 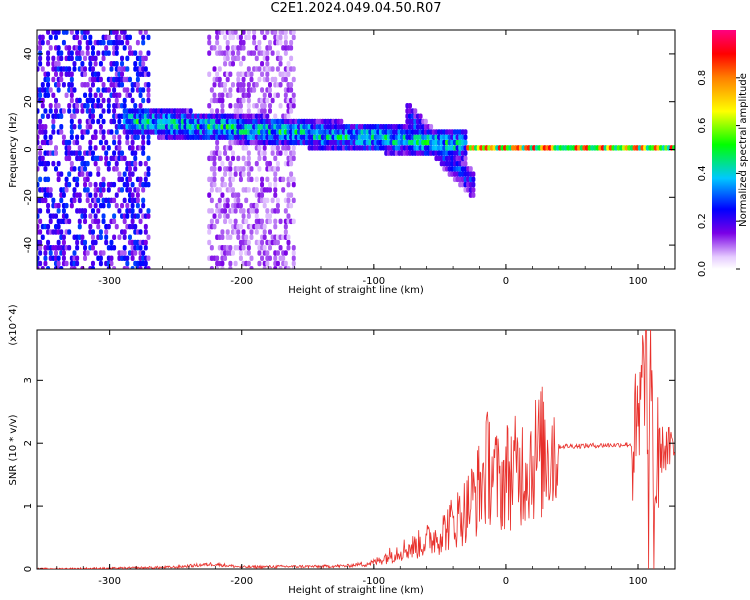 What do you see at coordinates (637, 281) in the screenshot?
I see `spectrogram-x-tick-label: 100` at bounding box center [637, 281].